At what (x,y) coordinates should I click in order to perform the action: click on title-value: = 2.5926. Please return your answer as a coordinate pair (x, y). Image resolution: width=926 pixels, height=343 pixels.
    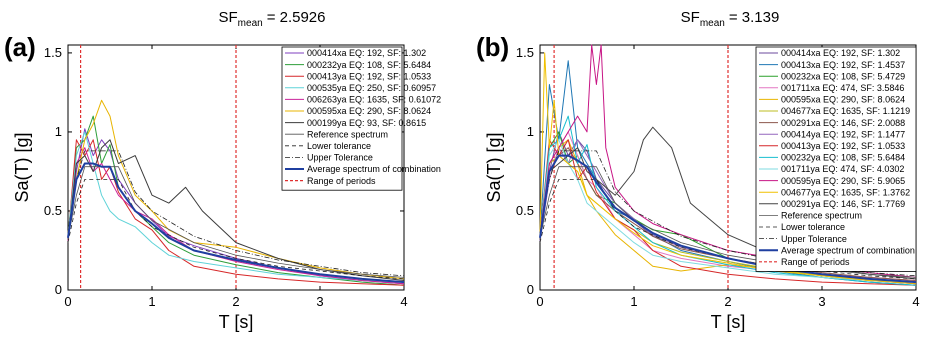
    Looking at the image, I should click on (296, 17).